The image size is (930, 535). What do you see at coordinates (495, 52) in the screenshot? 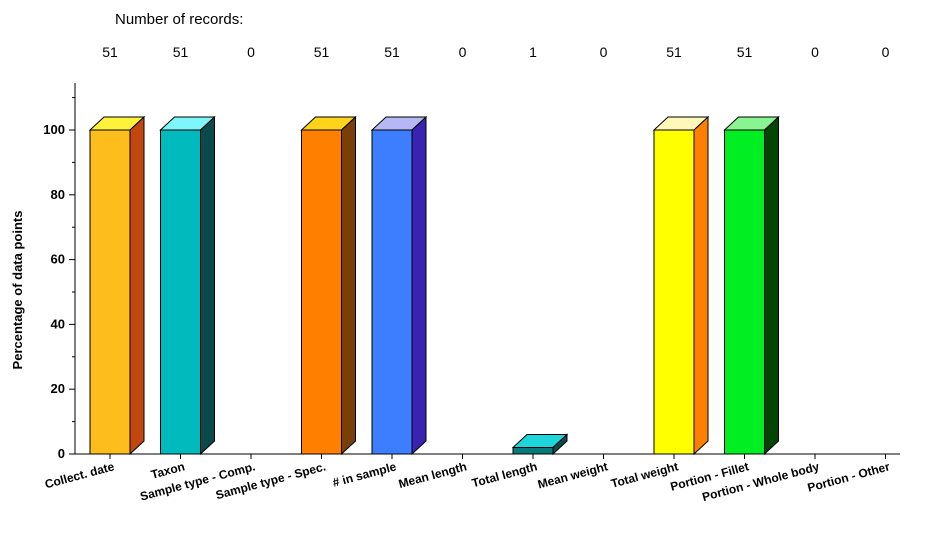
I see `record-counts: 51 51 0 51 51 0 1 0 51 51 0 0` at bounding box center [495, 52].